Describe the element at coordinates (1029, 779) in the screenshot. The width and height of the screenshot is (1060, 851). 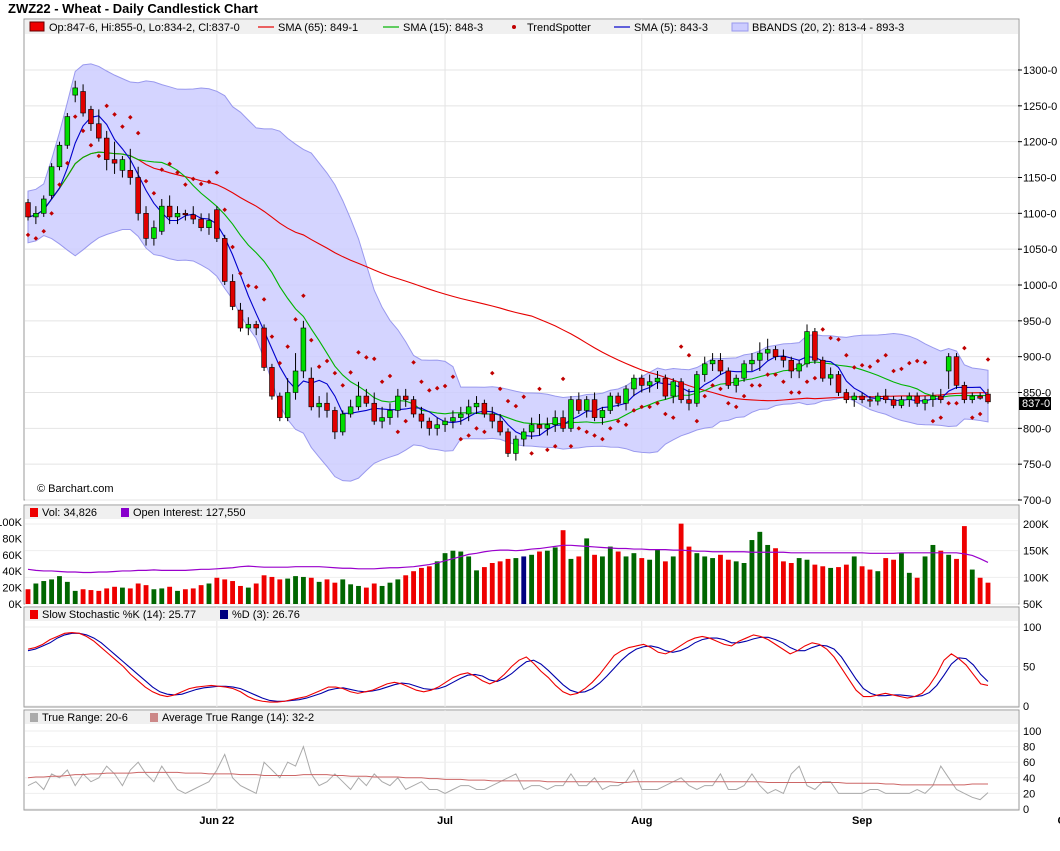
I see `tr-tick: 40` at that location.